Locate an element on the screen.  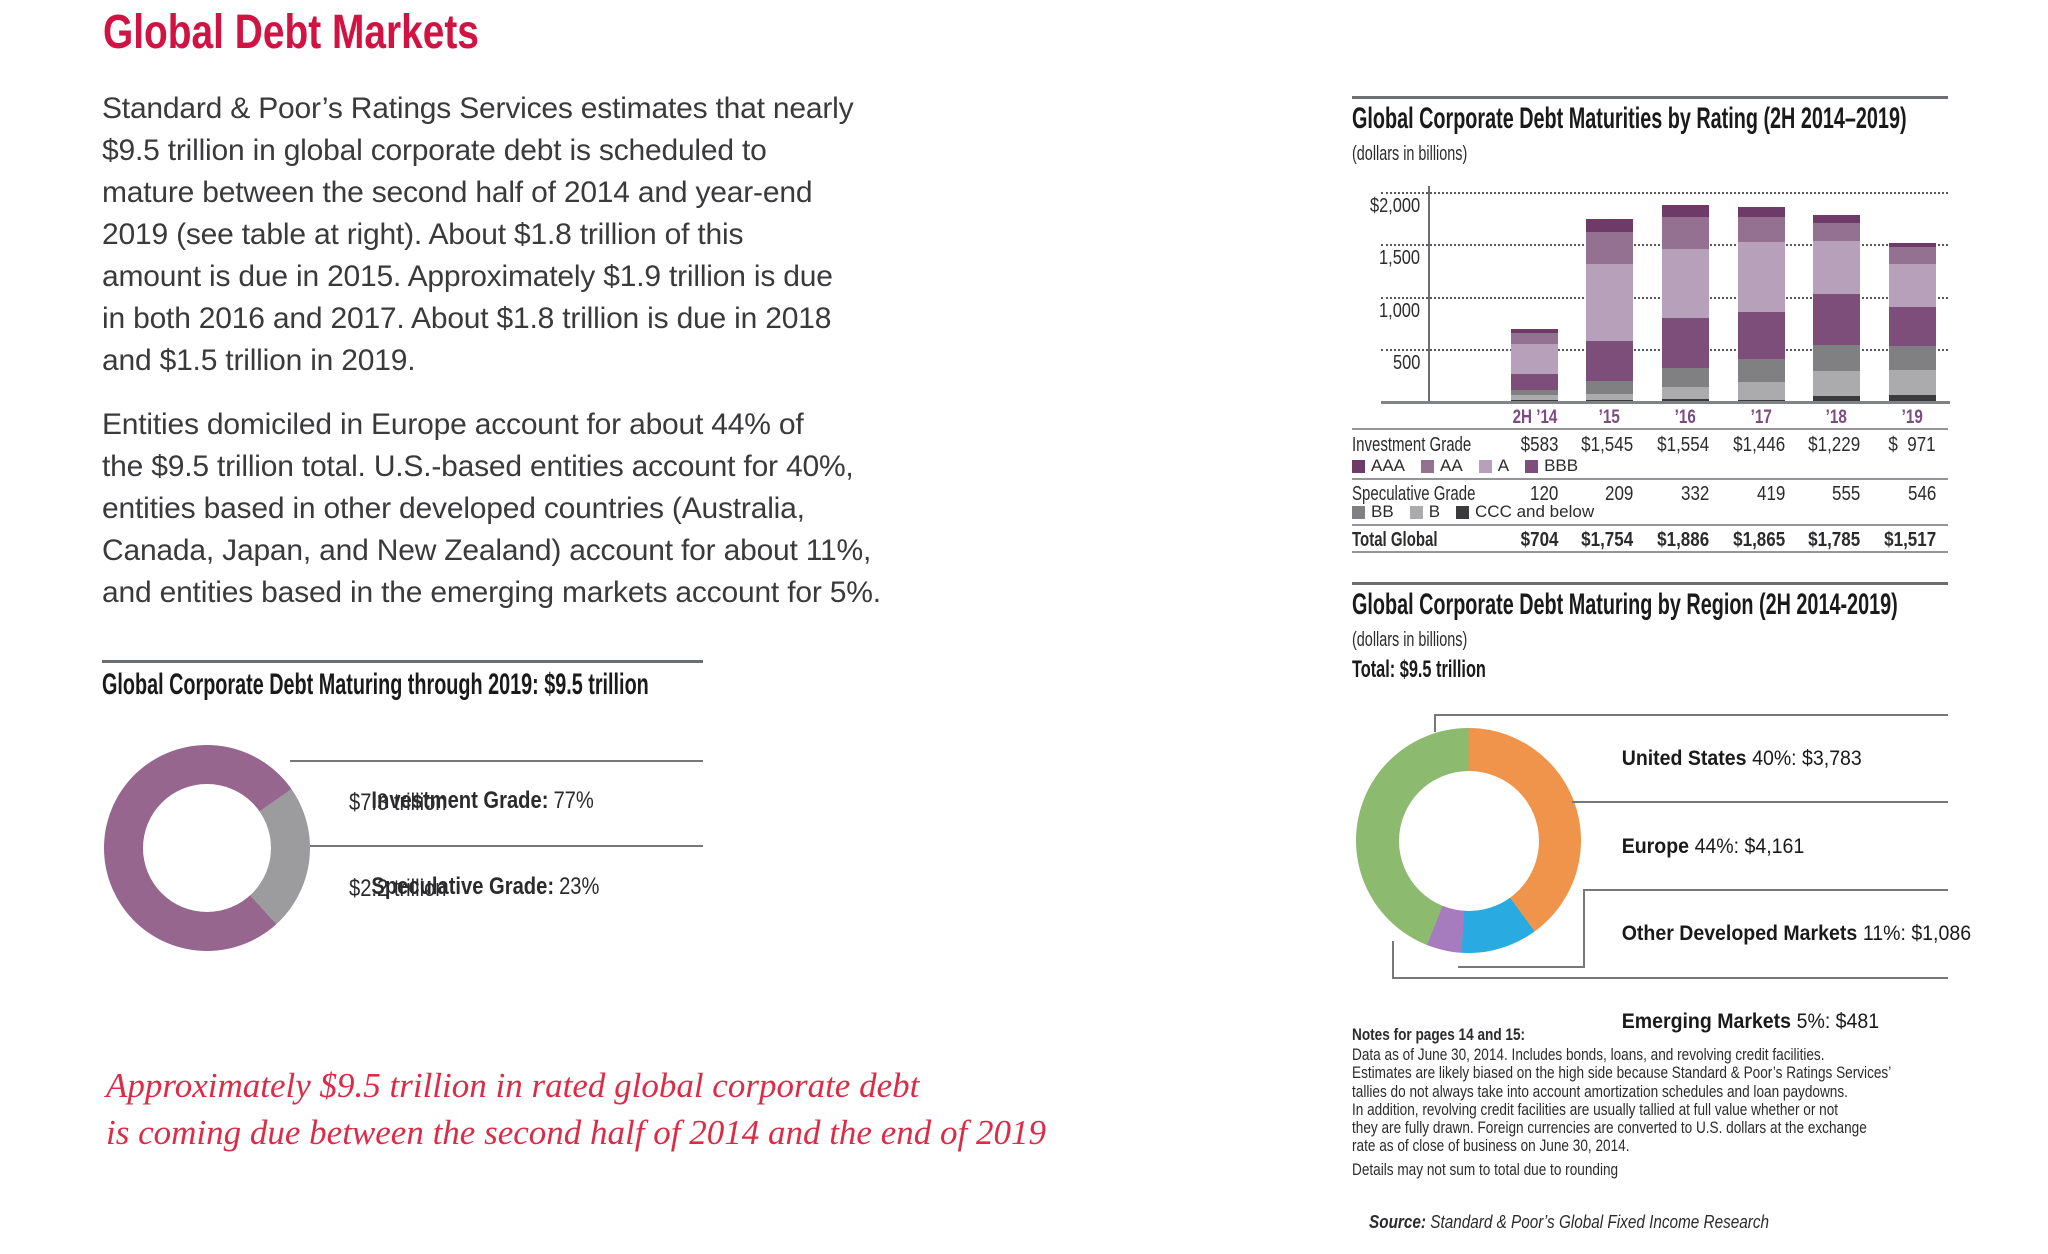
callout-line-speculative-grade is located at coordinates (506, 846).